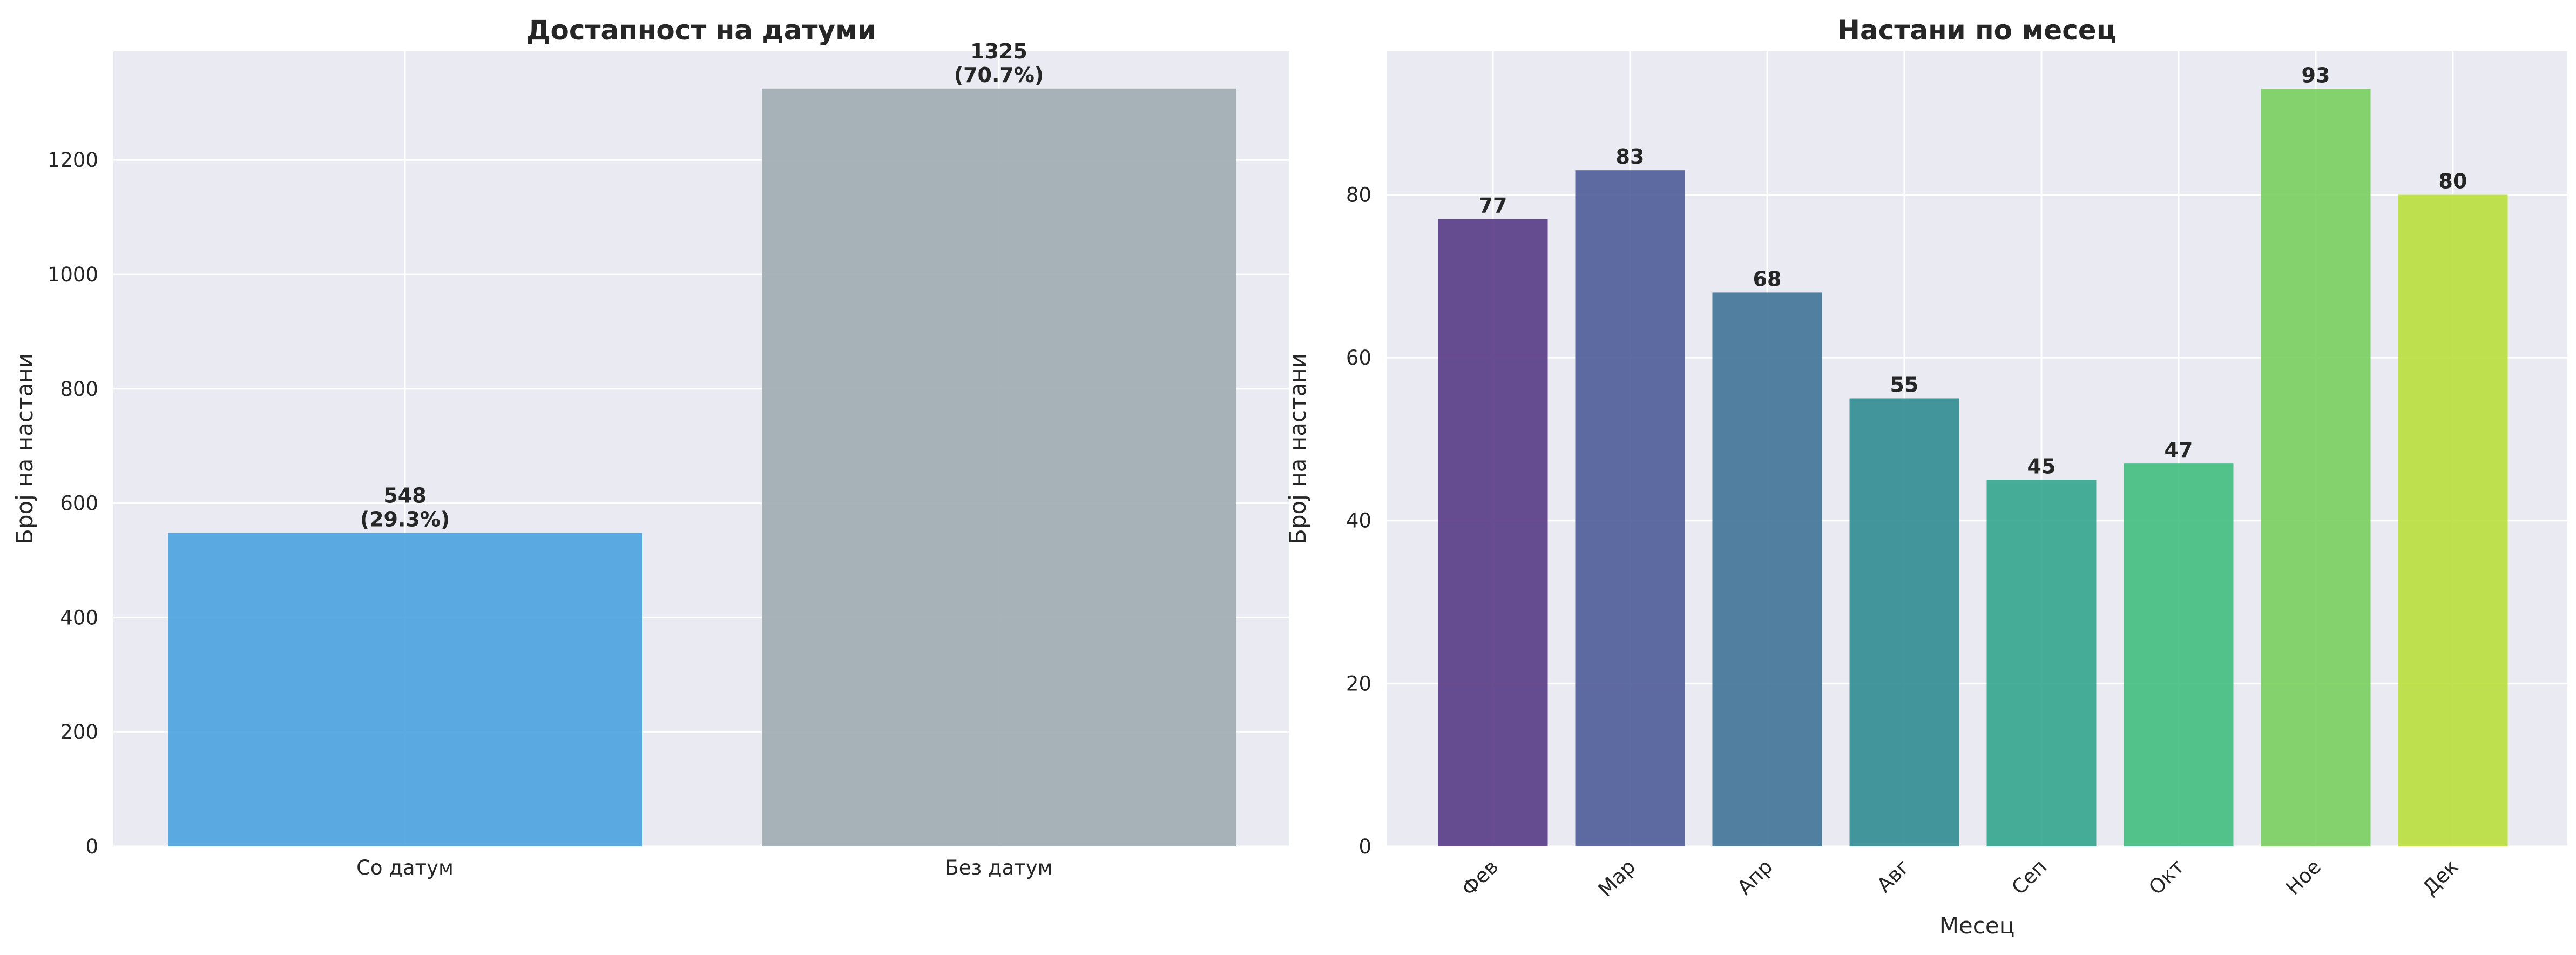 This screenshot has height=955, width=2576. What do you see at coordinates (1904, 384) in the screenshot?
I see `bar-value-label: 55` at bounding box center [1904, 384].